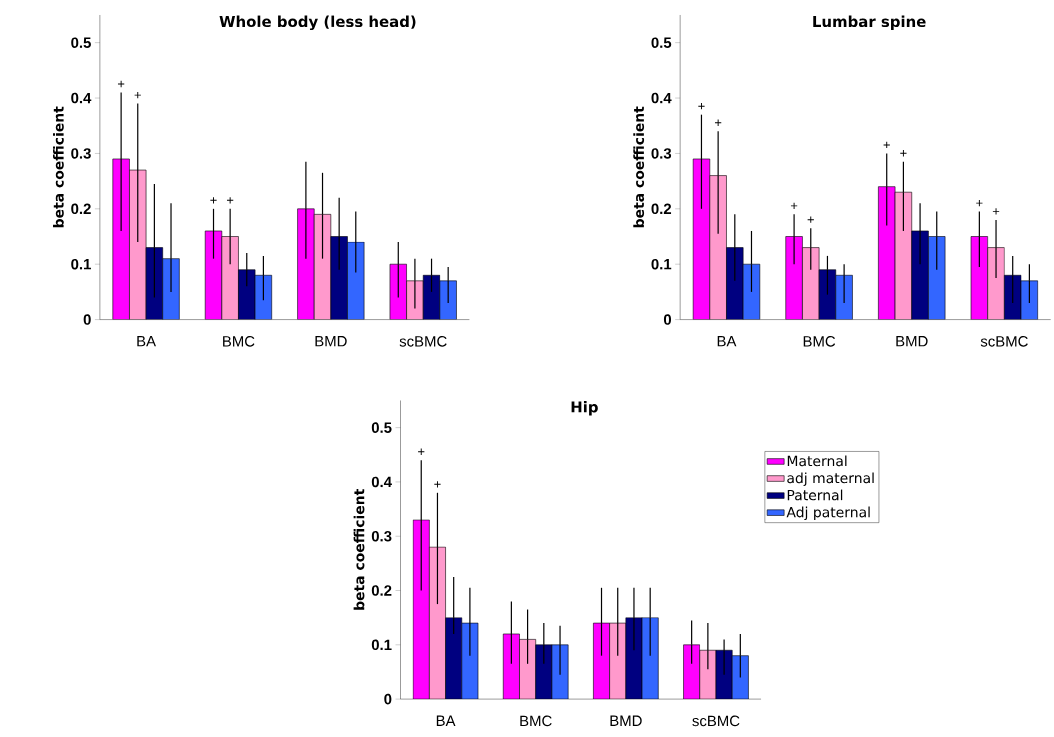  I want to click on legend-label: Adj paternal, so click(828, 513).